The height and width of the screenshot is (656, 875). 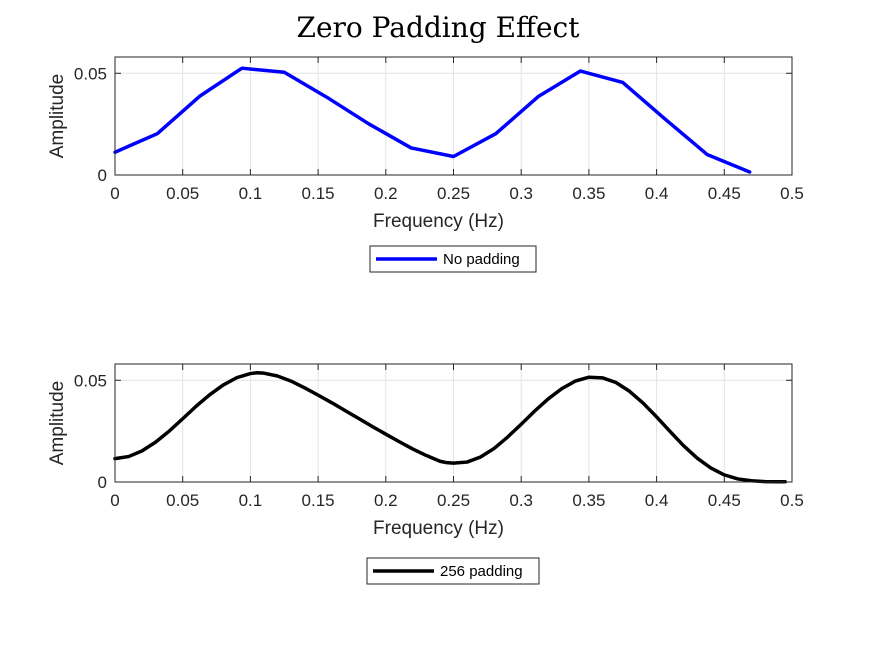 What do you see at coordinates (481, 259) in the screenshot?
I see `legend-label: No padding` at bounding box center [481, 259].